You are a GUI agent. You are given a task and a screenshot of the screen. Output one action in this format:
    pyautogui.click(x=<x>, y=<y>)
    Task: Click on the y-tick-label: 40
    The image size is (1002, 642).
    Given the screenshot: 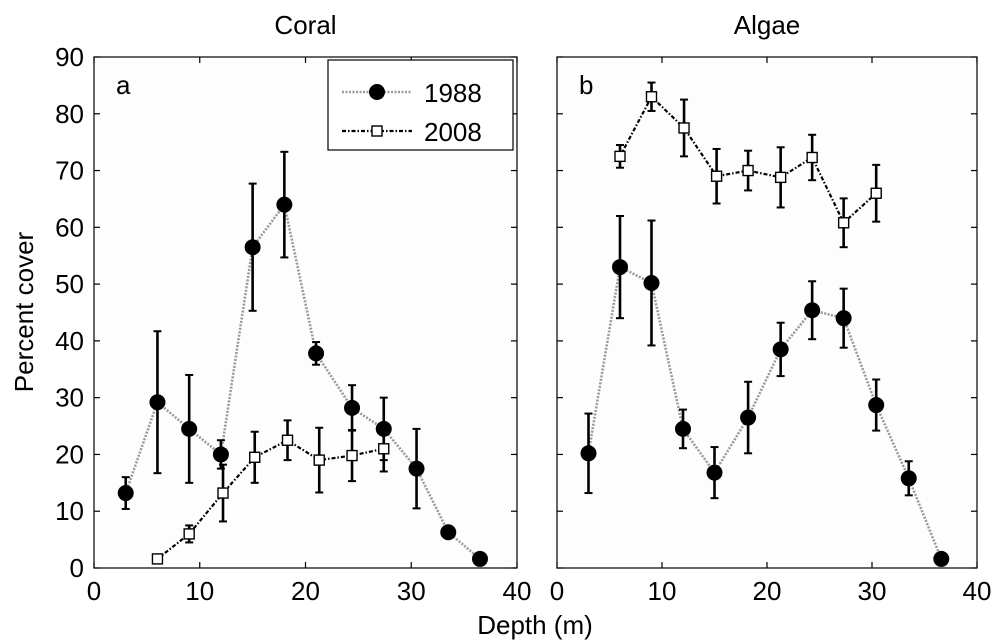 What is the action you would take?
    pyautogui.click(x=69, y=341)
    